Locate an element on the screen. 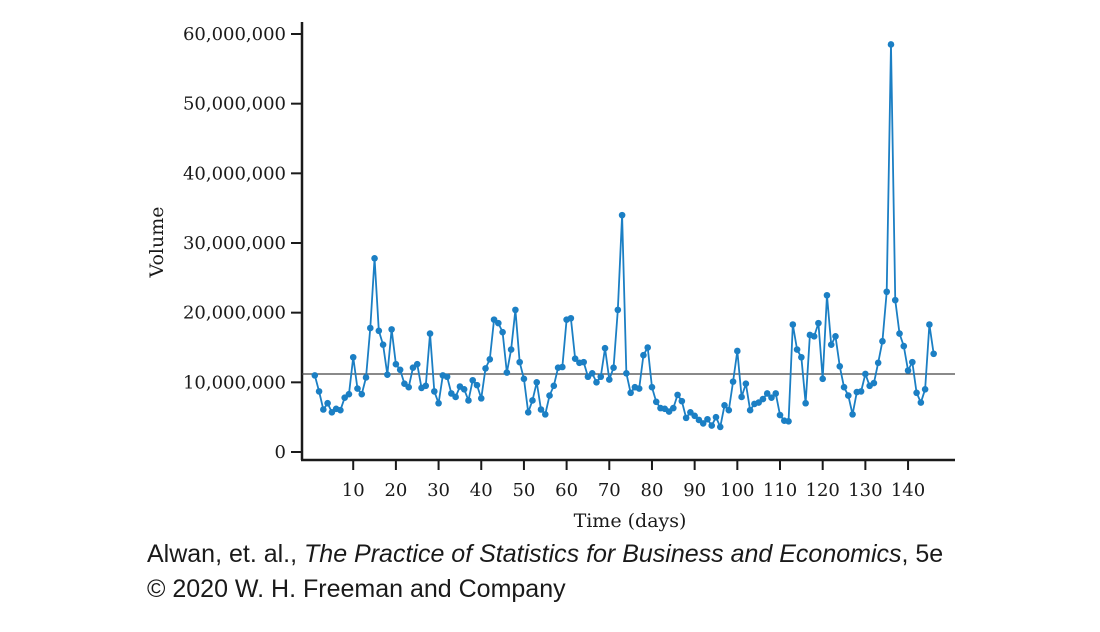  x-tick-label: 30 is located at coordinates (438, 490).